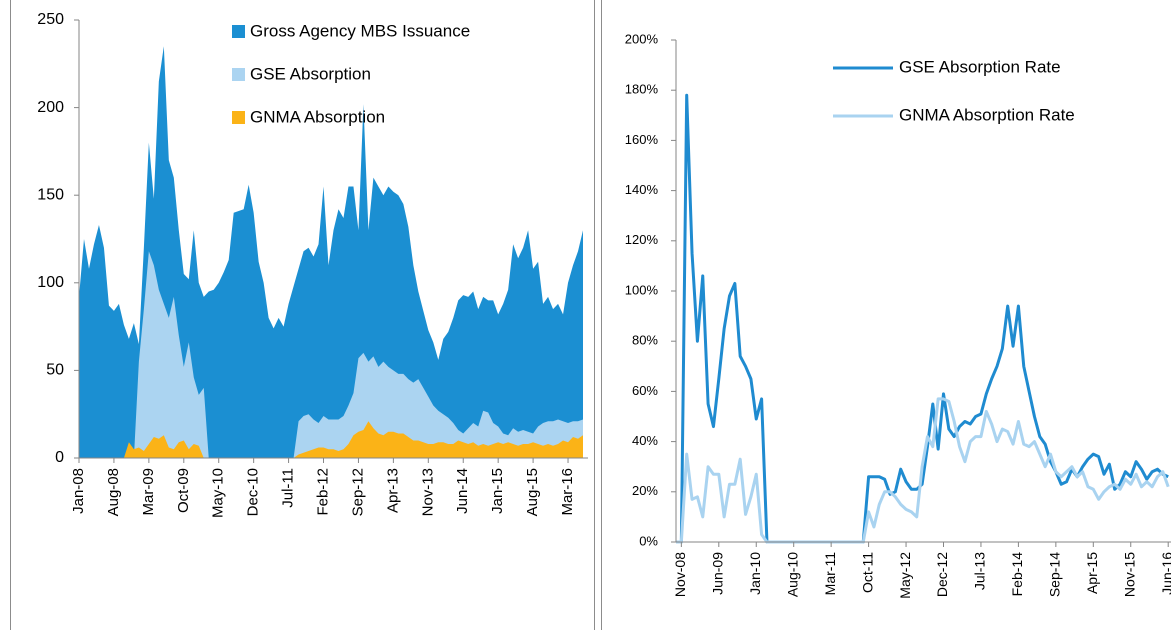 This screenshot has width=1171, height=630. Describe the element at coordinates (360, 30) in the screenshot. I see `legend-label: Gross Agency MBS Issuance` at that location.